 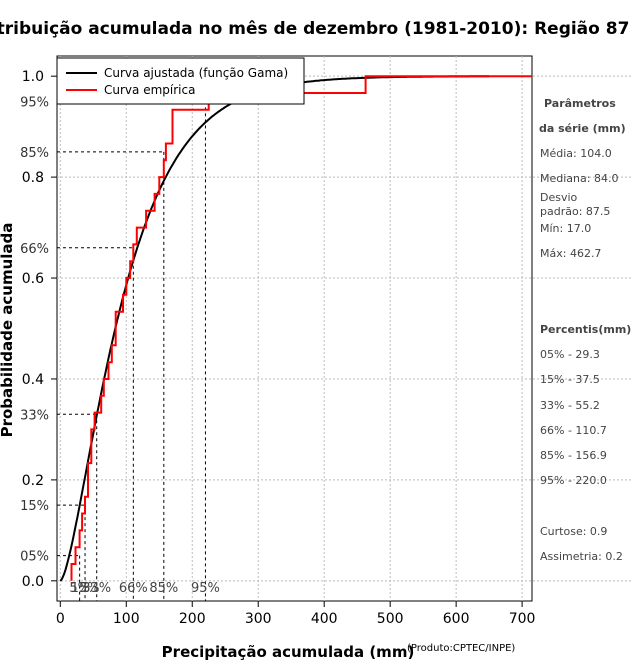 What do you see at coordinates (96, 588) in the screenshot?
I see `percentile-x-label-2: 33%` at bounding box center [96, 588].